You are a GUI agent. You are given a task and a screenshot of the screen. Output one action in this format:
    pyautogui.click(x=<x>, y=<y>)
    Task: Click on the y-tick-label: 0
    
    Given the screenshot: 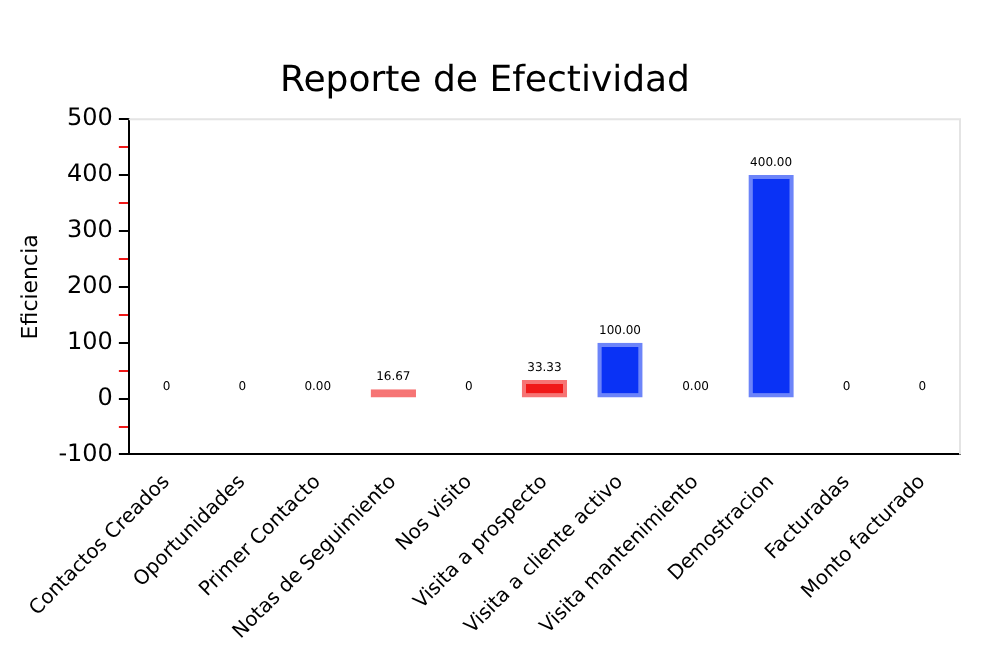 What is the action you would take?
    pyautogui.click(x=105, y=396)
    